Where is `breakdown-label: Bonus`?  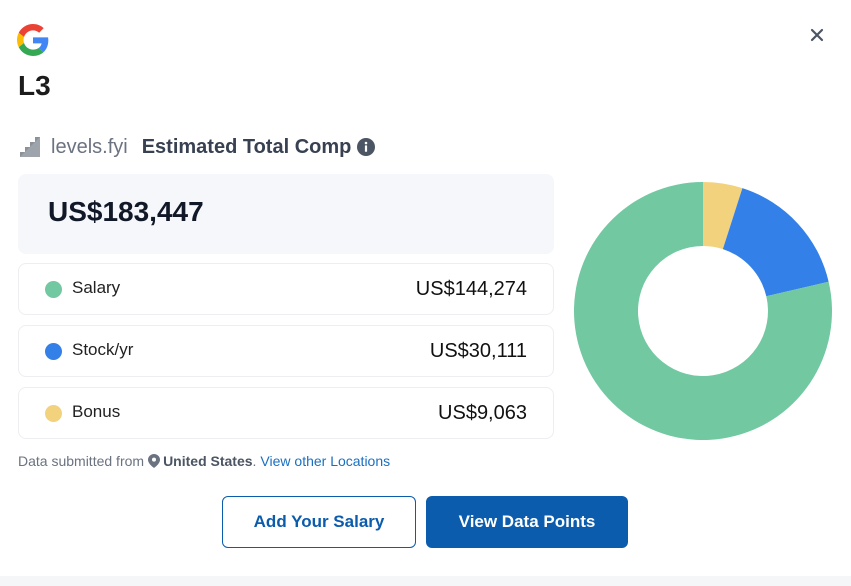 breakdown-label: Bonus is located at coordinates (96, 411).